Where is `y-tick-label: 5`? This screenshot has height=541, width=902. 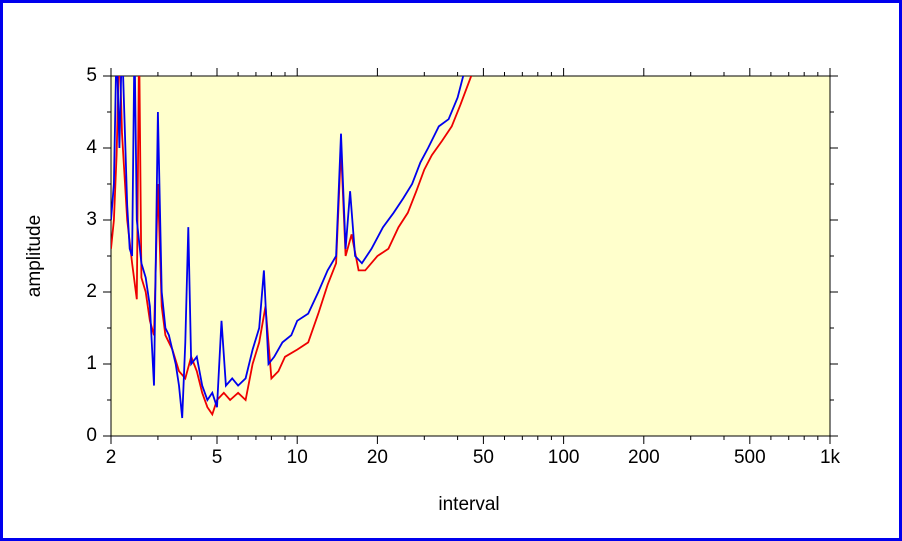 y-tick-label: 5 is located at coordinates (91, 75).